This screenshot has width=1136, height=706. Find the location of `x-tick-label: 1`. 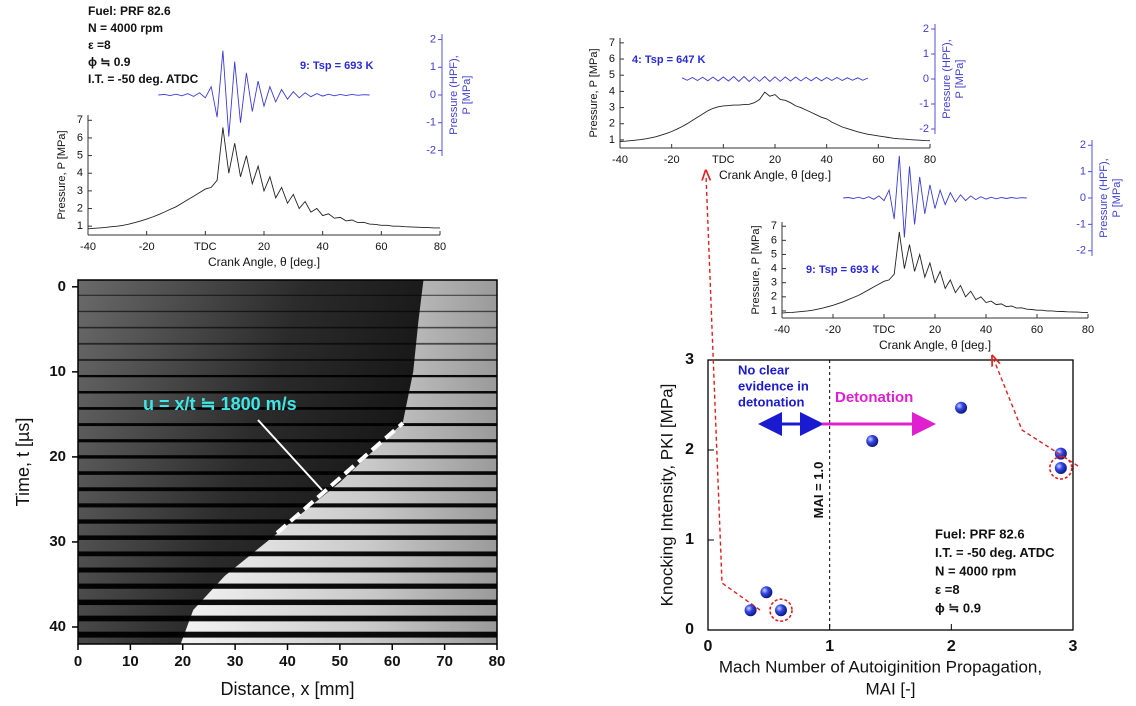

x-tick-label: 1 is located at coordinates (829, 646).